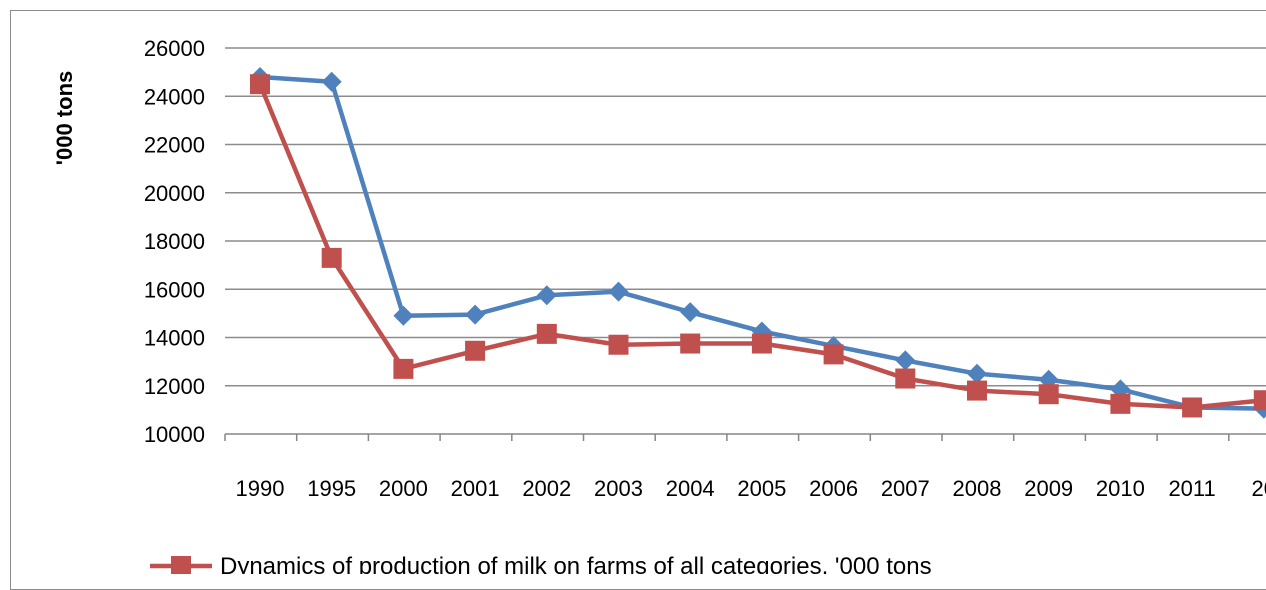  Describe the element at coordinates (64, 118) in the screenshot. I see `y-axis-label: '000 tons` at that location.